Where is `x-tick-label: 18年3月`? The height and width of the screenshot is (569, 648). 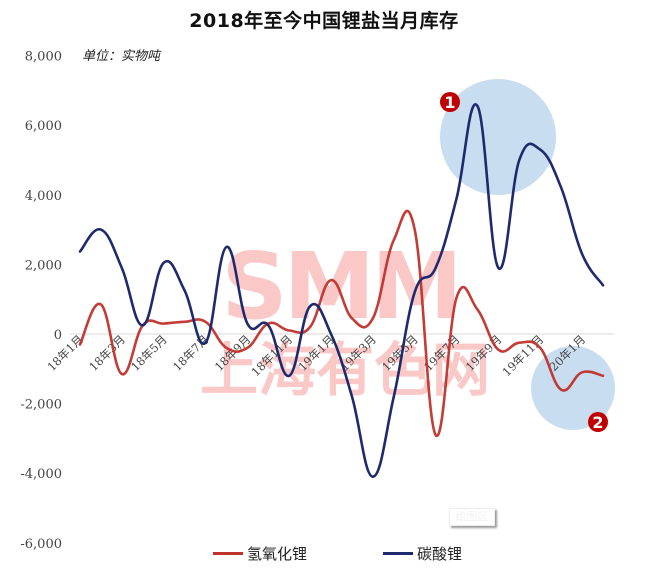
x-tick-label: 18年3月 is located at coordinates (107, 353).